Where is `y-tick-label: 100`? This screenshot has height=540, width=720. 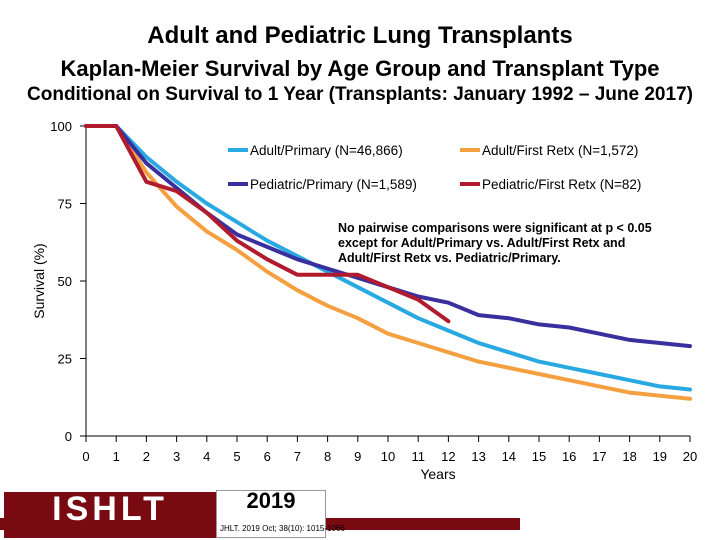
y-tick-label: 100 is located at coordinates (61, 126).